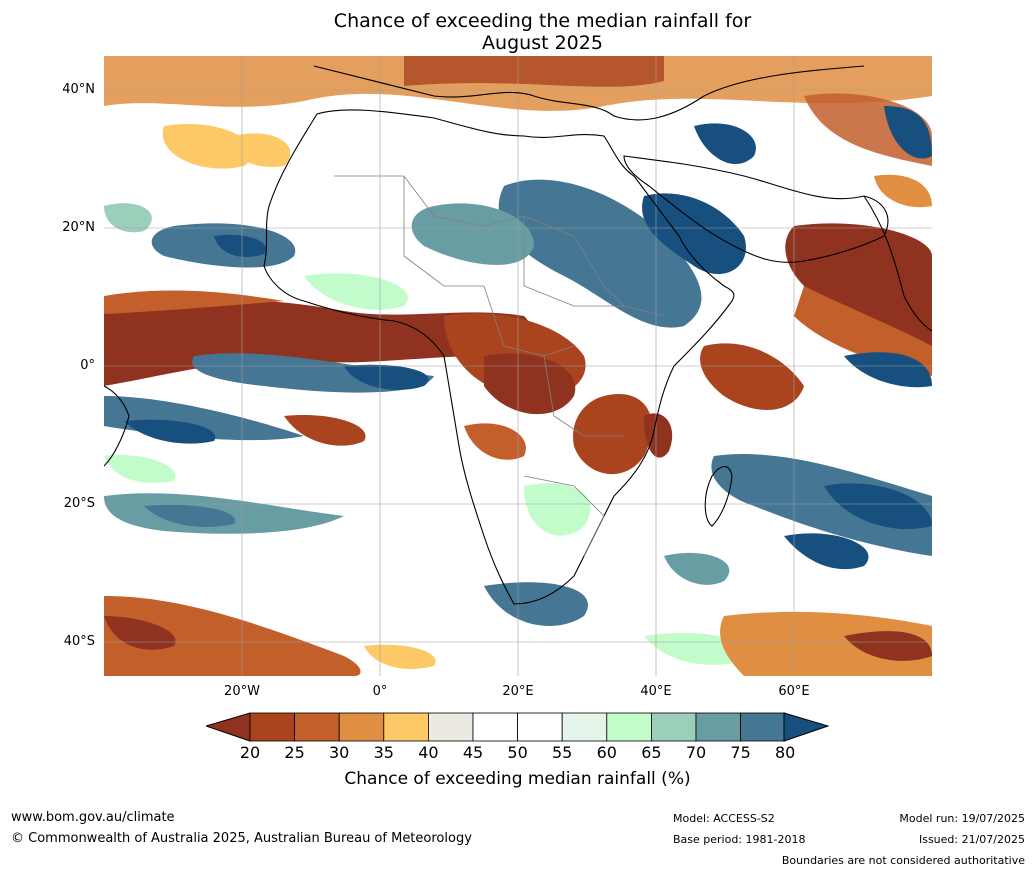 Image resolution: width=1035 pixels, height=873 pixels. Describe the element at coordinates (740, 752) in the screenshot. I see `colorbar-tick-label: 75` at that location.